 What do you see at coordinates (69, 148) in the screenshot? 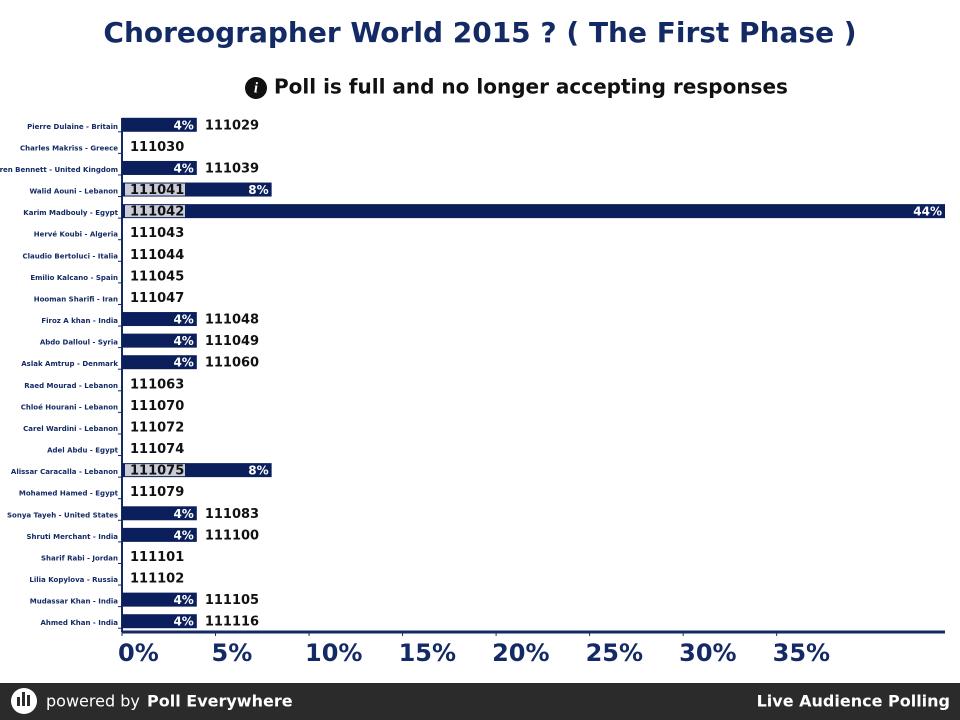
I see `category-label: Charles Makriss - Greece` at bounding box center [69, 148].